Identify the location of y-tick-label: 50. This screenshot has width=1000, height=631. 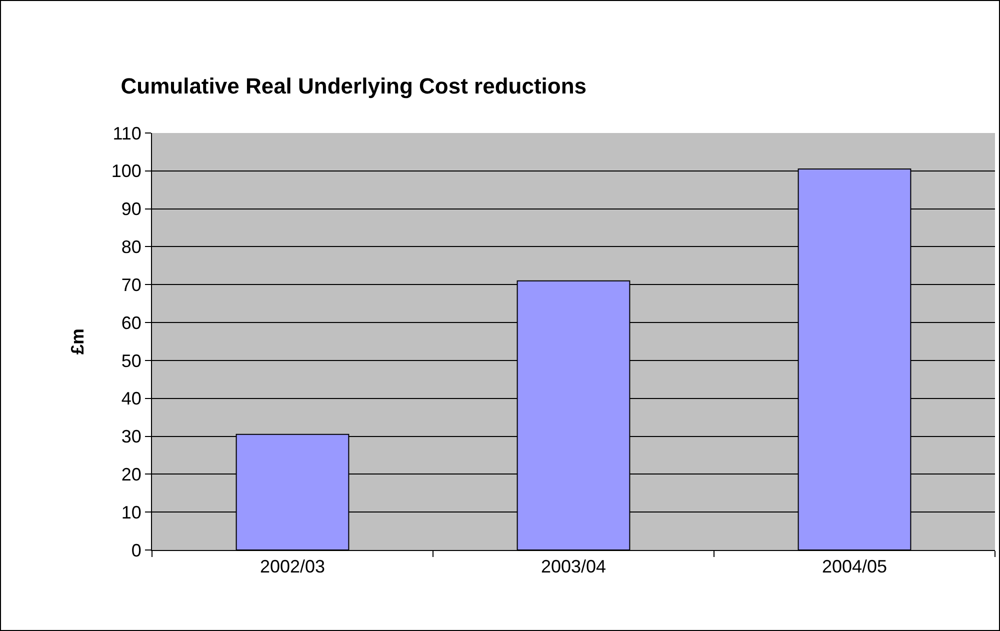
(131, 360).